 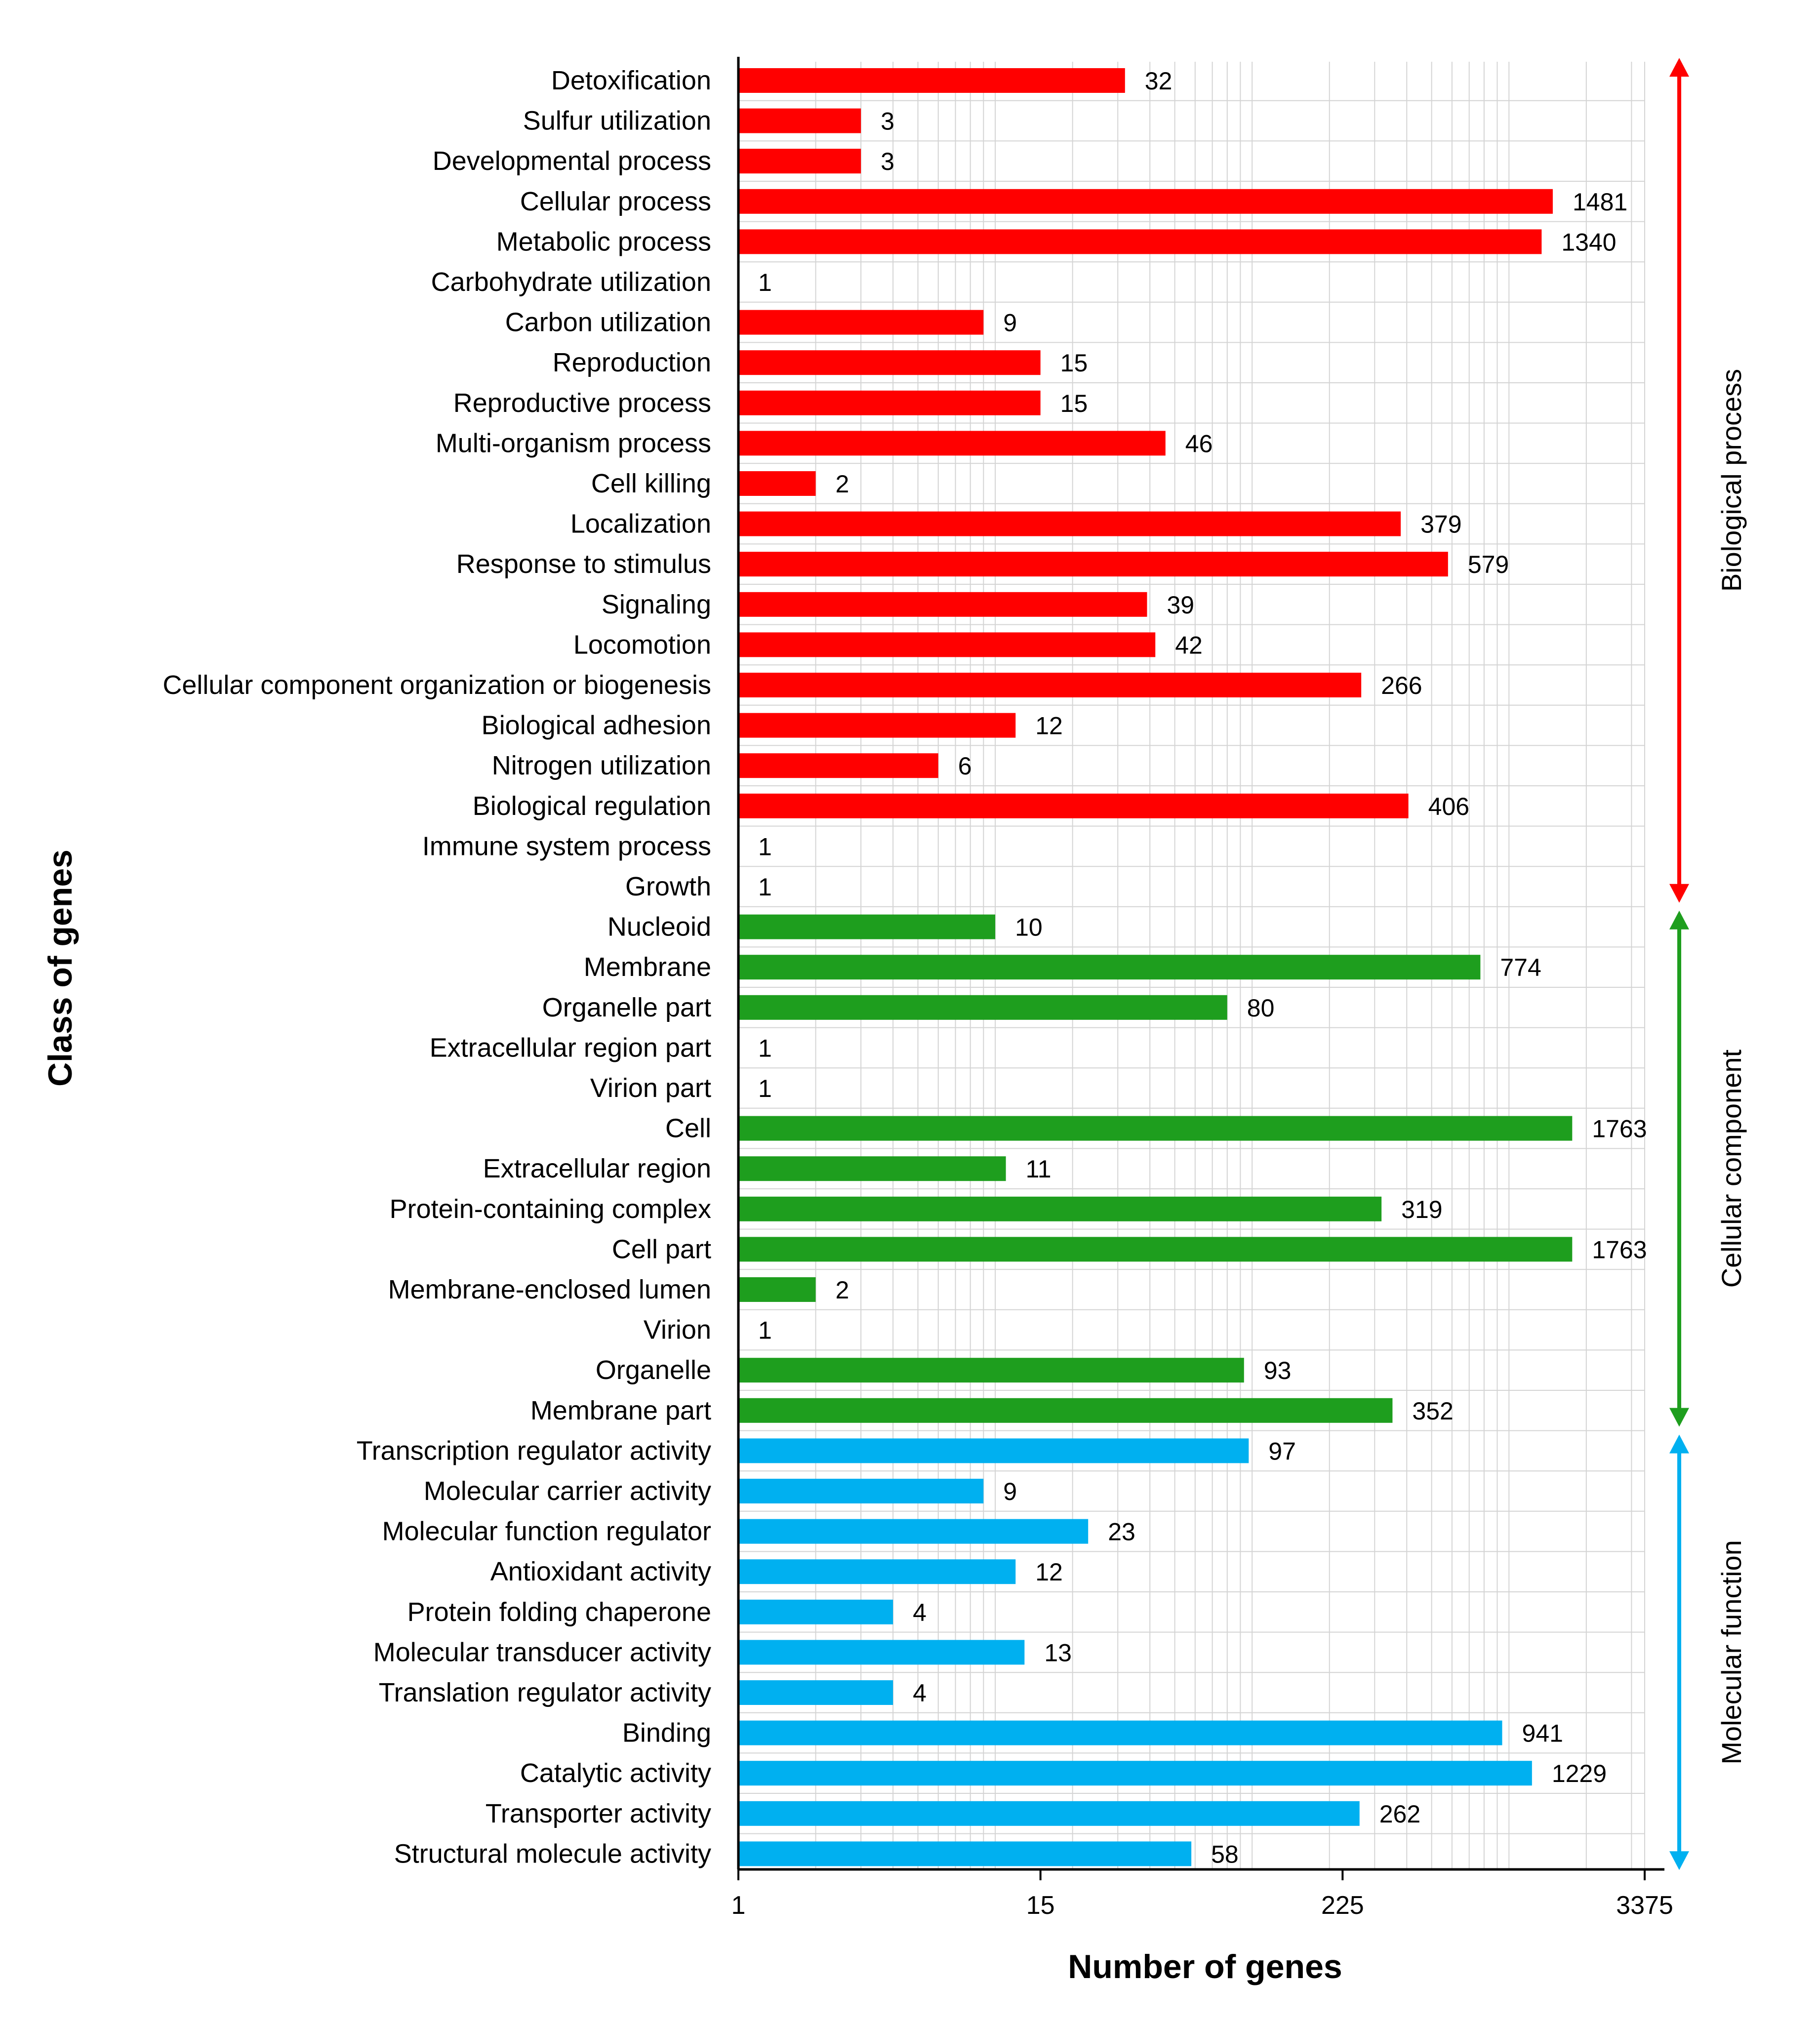 I want to click on category-label-extracellular-region-part: Extracellular region part, so click(x=570, y=1047).